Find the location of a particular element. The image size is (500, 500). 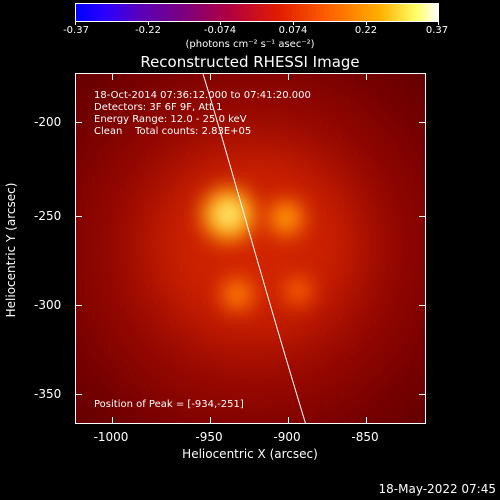

colorbar-label-1: -0.22 is located at coordinates (148, 30).